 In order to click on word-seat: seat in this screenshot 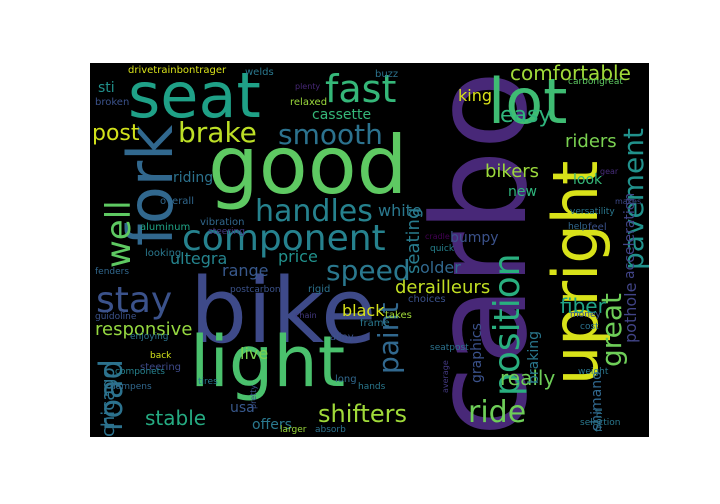, I will do `click(194, 97)`.